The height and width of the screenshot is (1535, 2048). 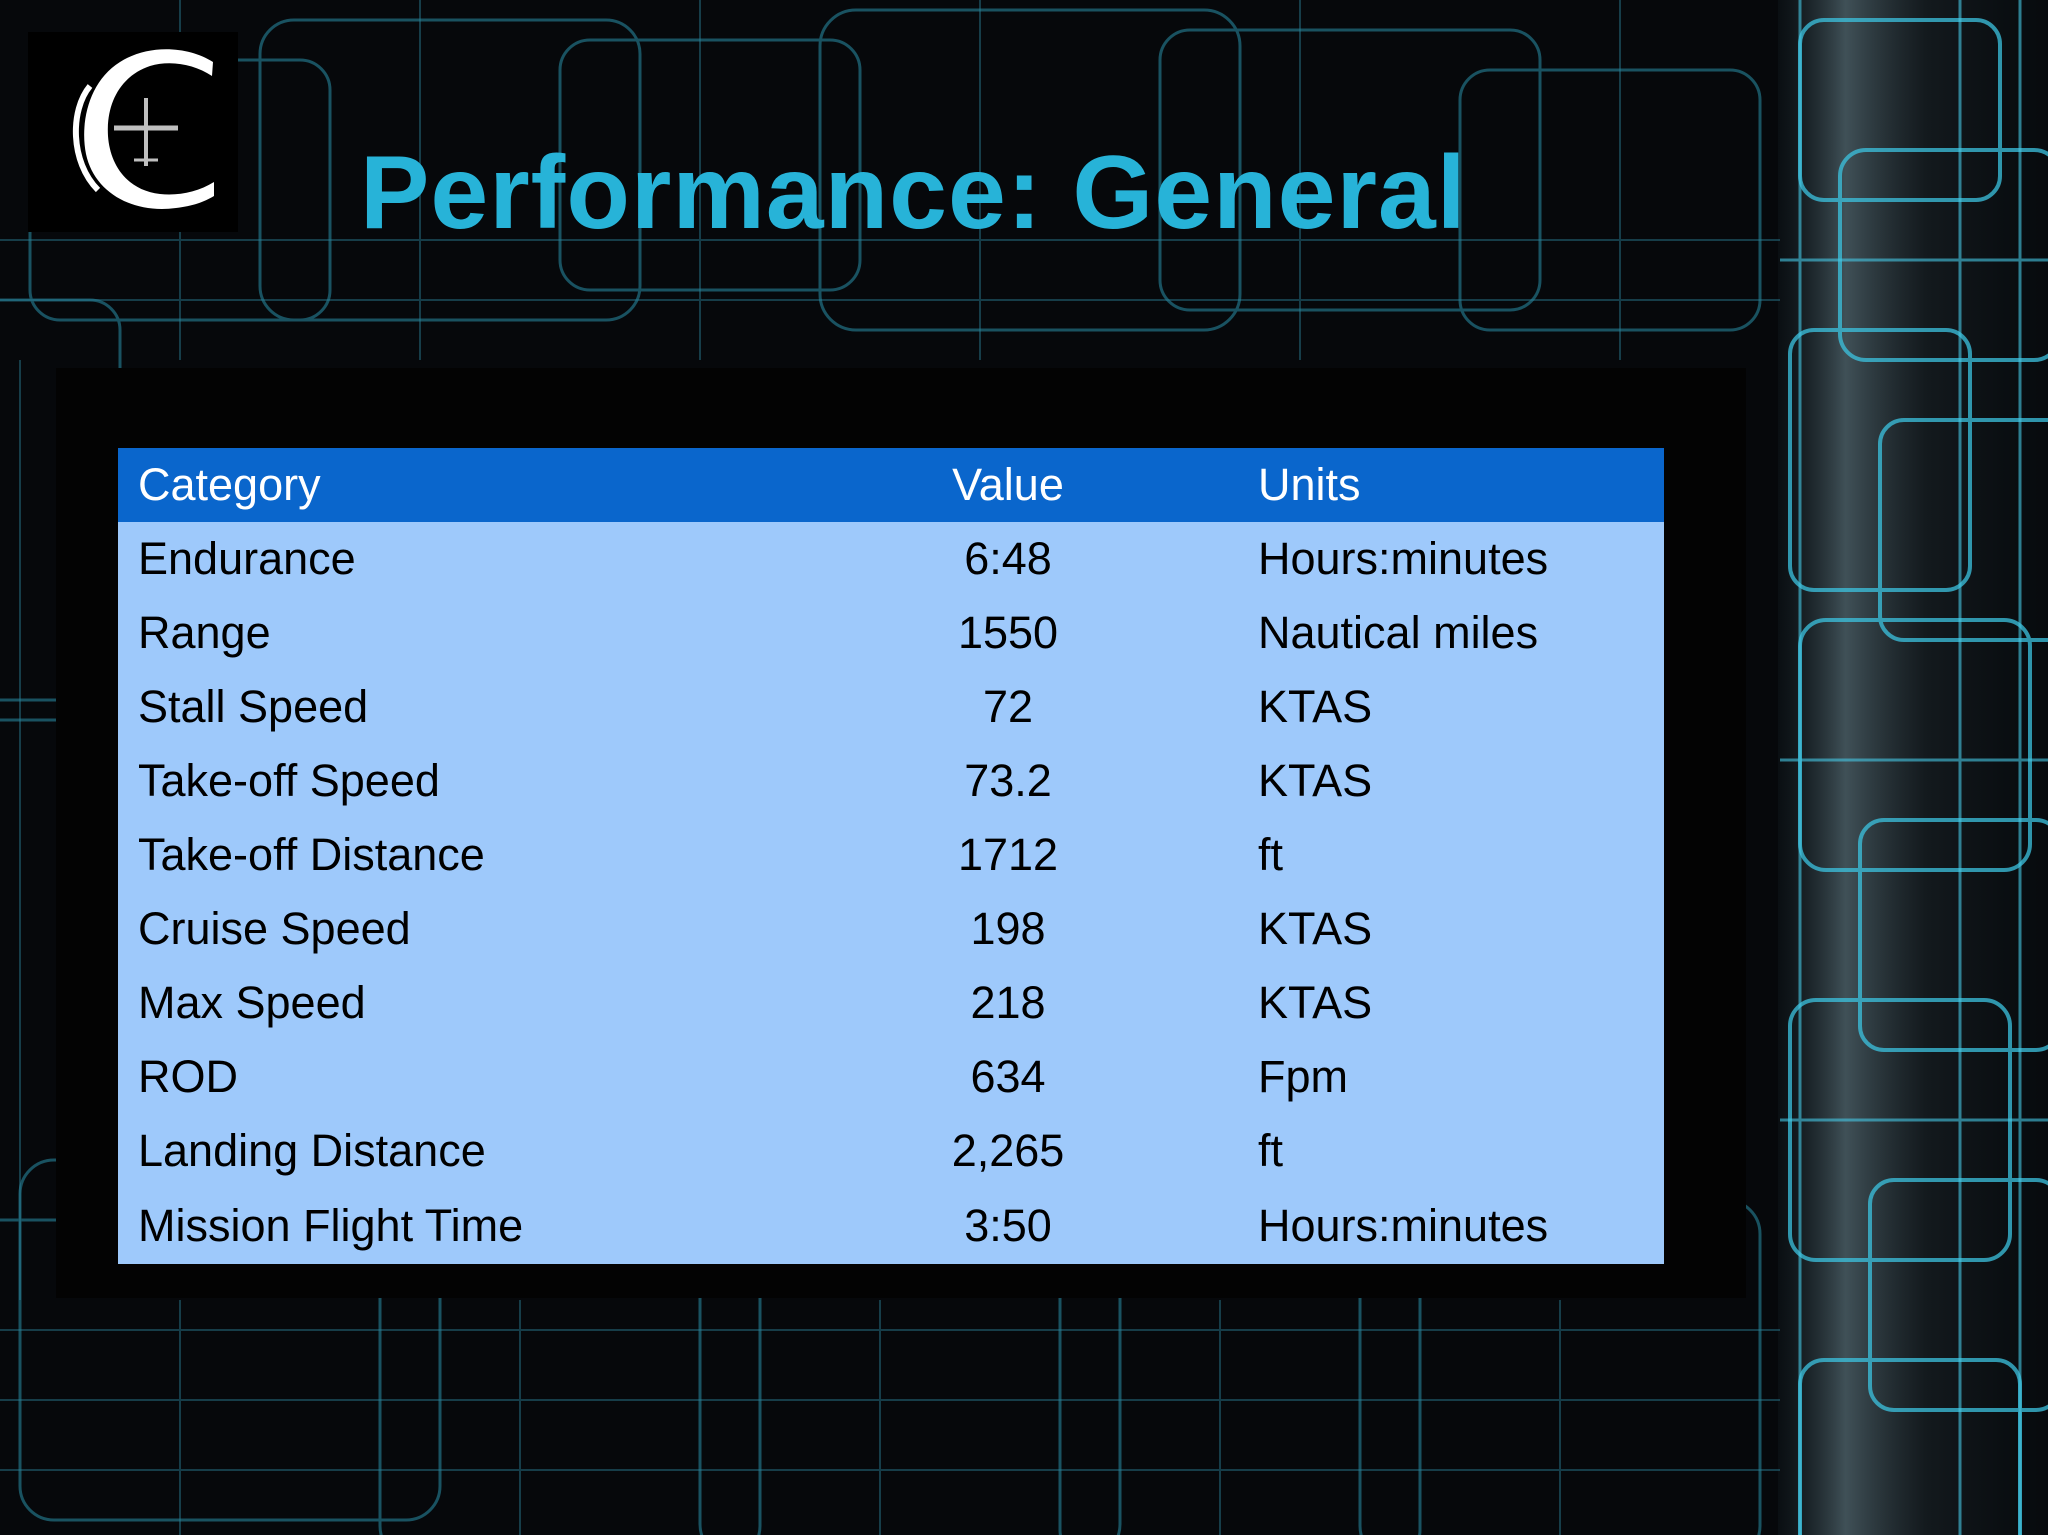 I want to click on logo, so click(x=133, y=132).